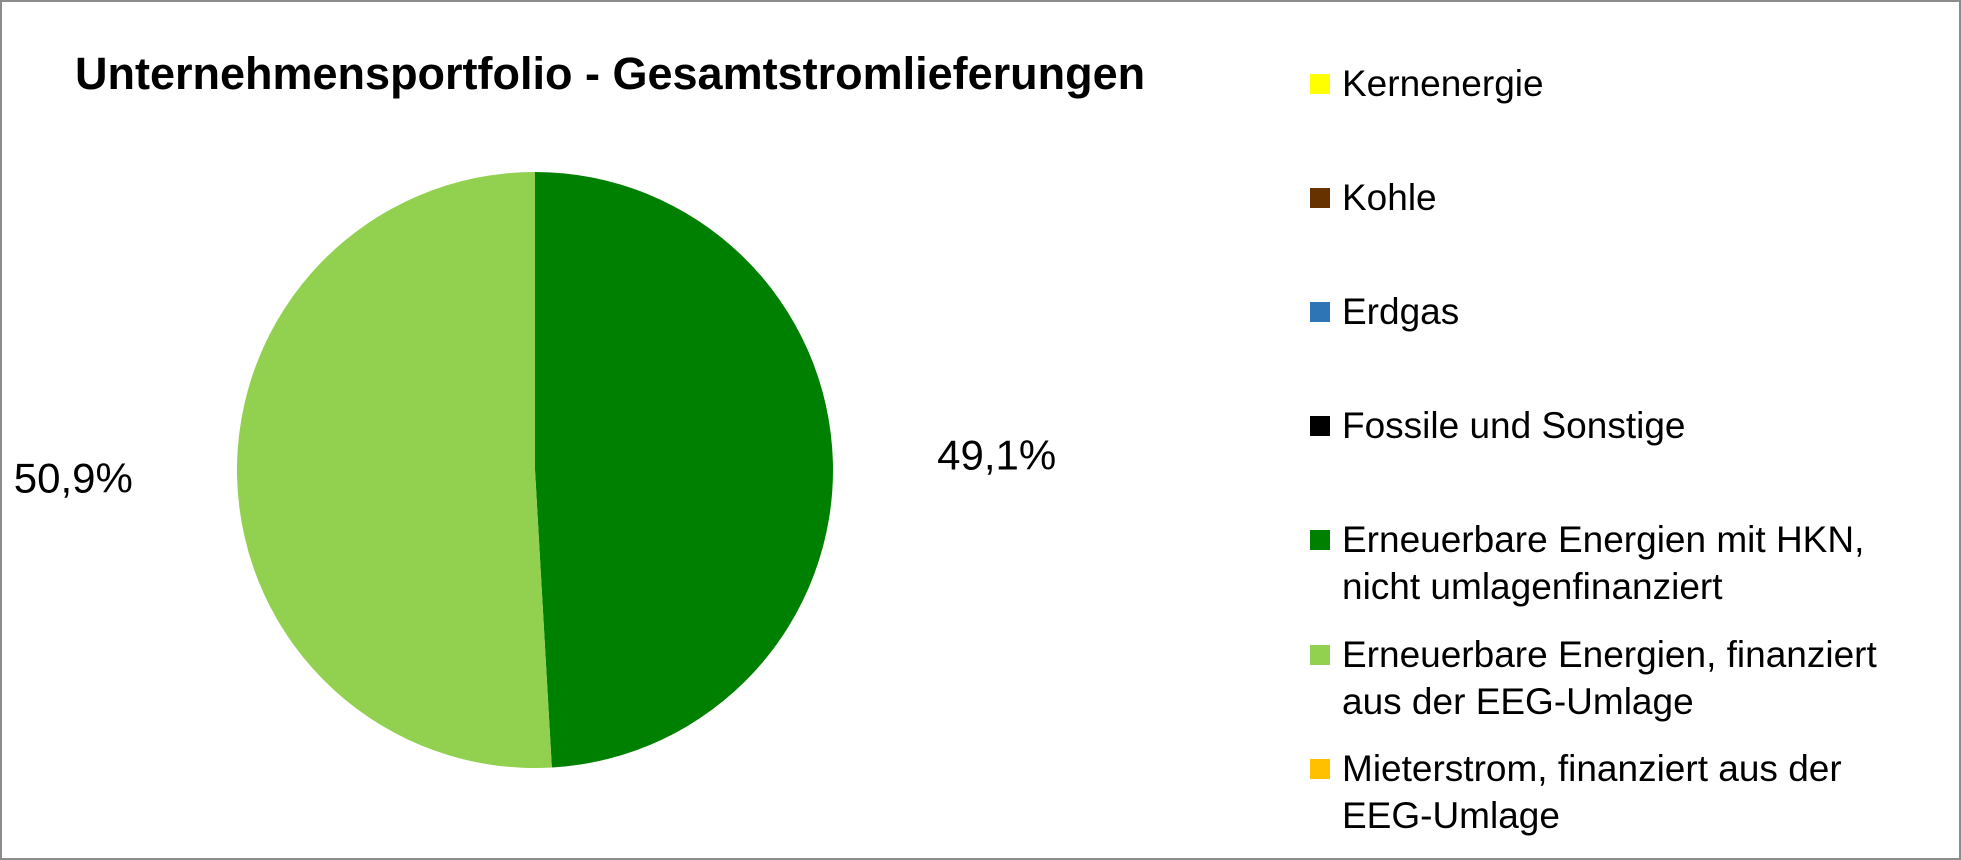 This screenshot has width=1961, height=860. Describe the element at coordinates (73, 477) in the screenshot. I see `data-label: 50,9%` at that location.